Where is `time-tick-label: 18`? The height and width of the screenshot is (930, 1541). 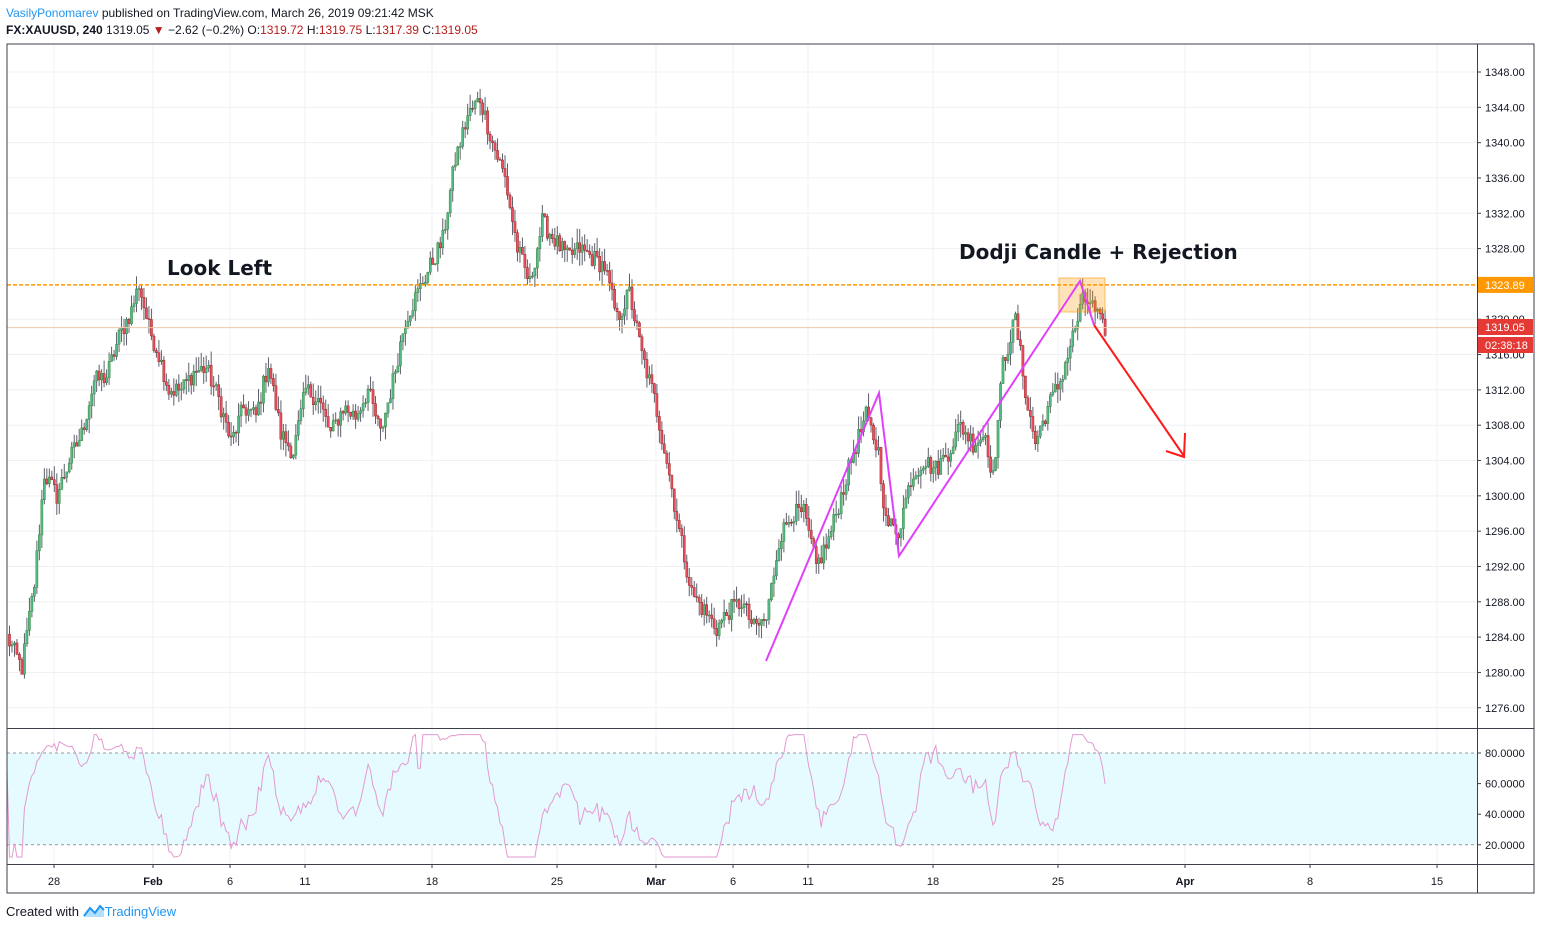
time-tick-label: 18 is located at coordinates (432, 882).